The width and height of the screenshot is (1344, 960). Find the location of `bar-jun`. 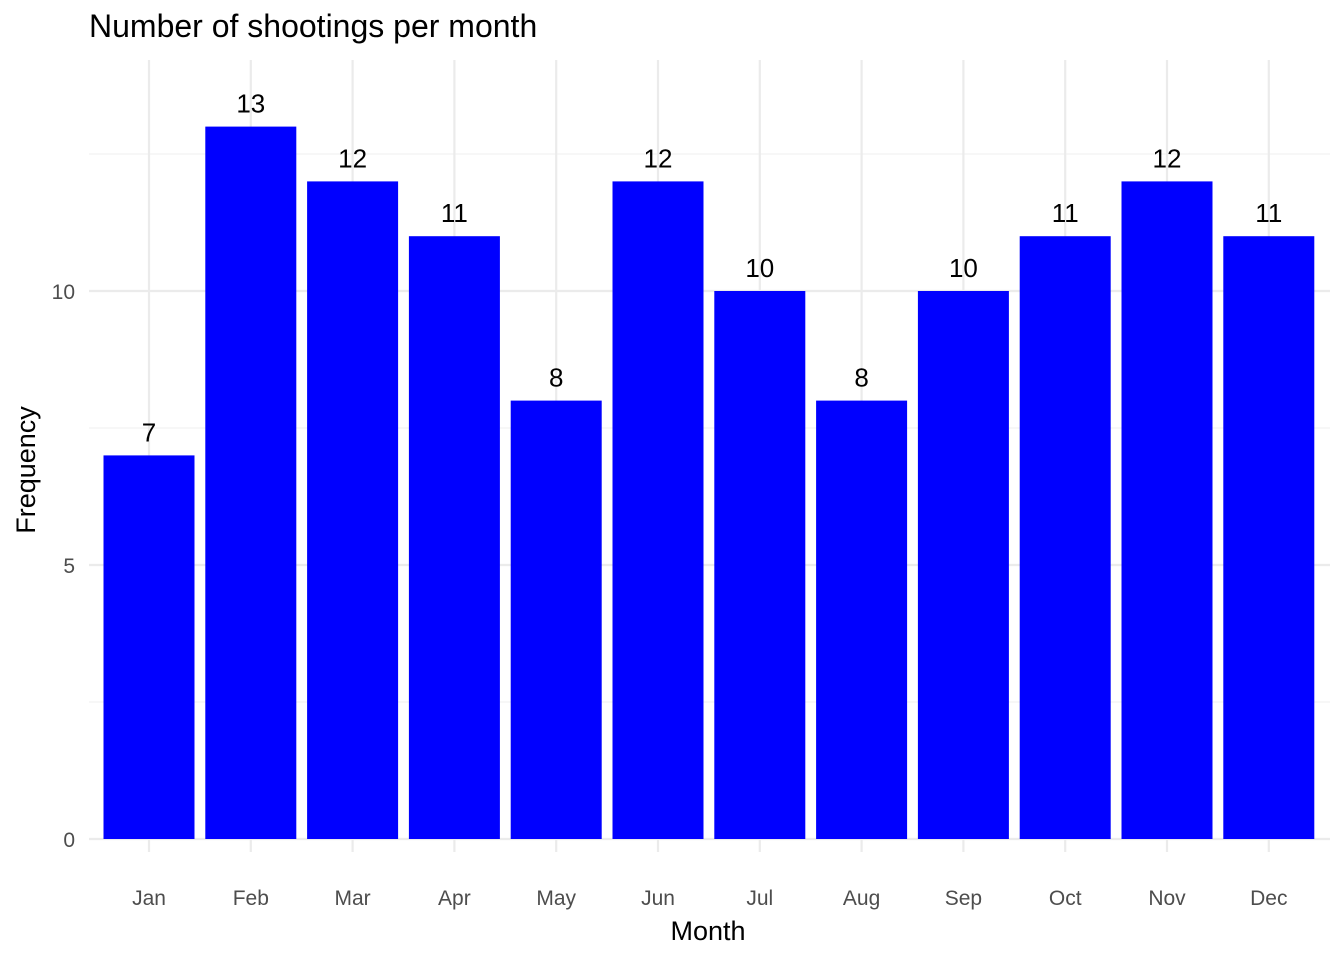

bar-jun is located at coordinates (658, 510).